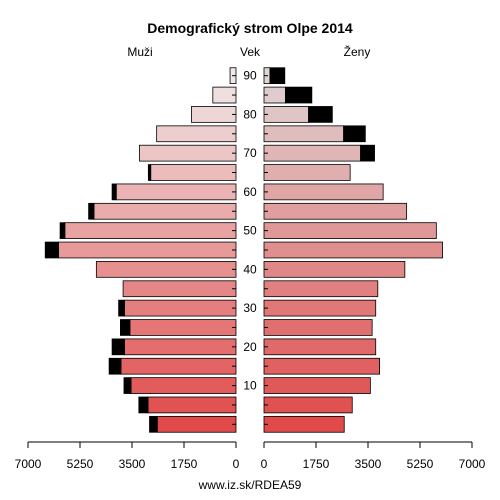 This screenshot has width=500, height=500. Describe the element at coordinates (236, 464) in the screenshot. I see `male-x-tick-label: 0` at that location.